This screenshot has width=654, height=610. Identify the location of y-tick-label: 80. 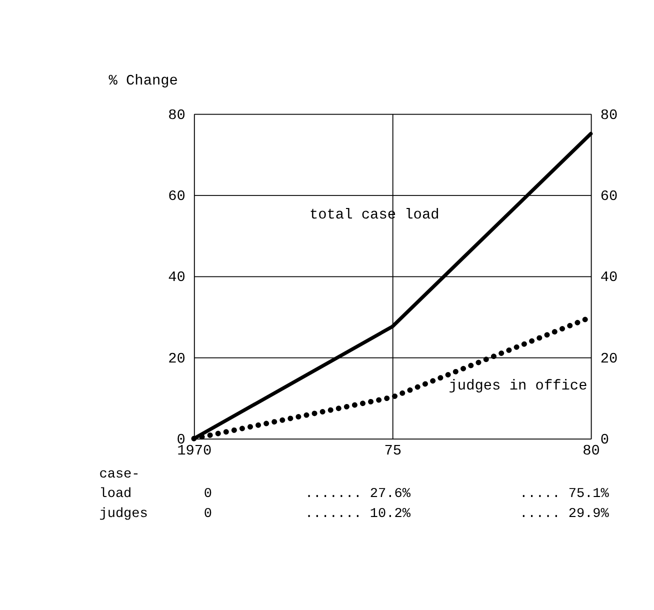
(177, 116).